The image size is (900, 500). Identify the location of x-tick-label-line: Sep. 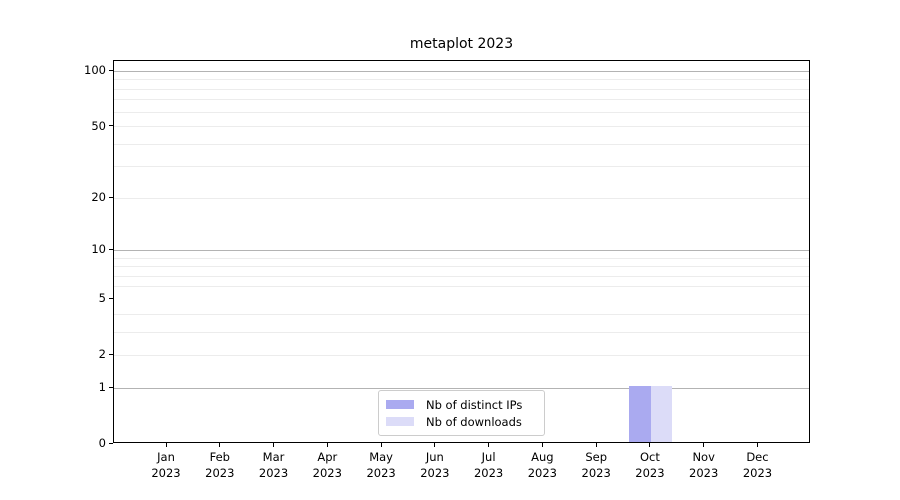
(596, 457).